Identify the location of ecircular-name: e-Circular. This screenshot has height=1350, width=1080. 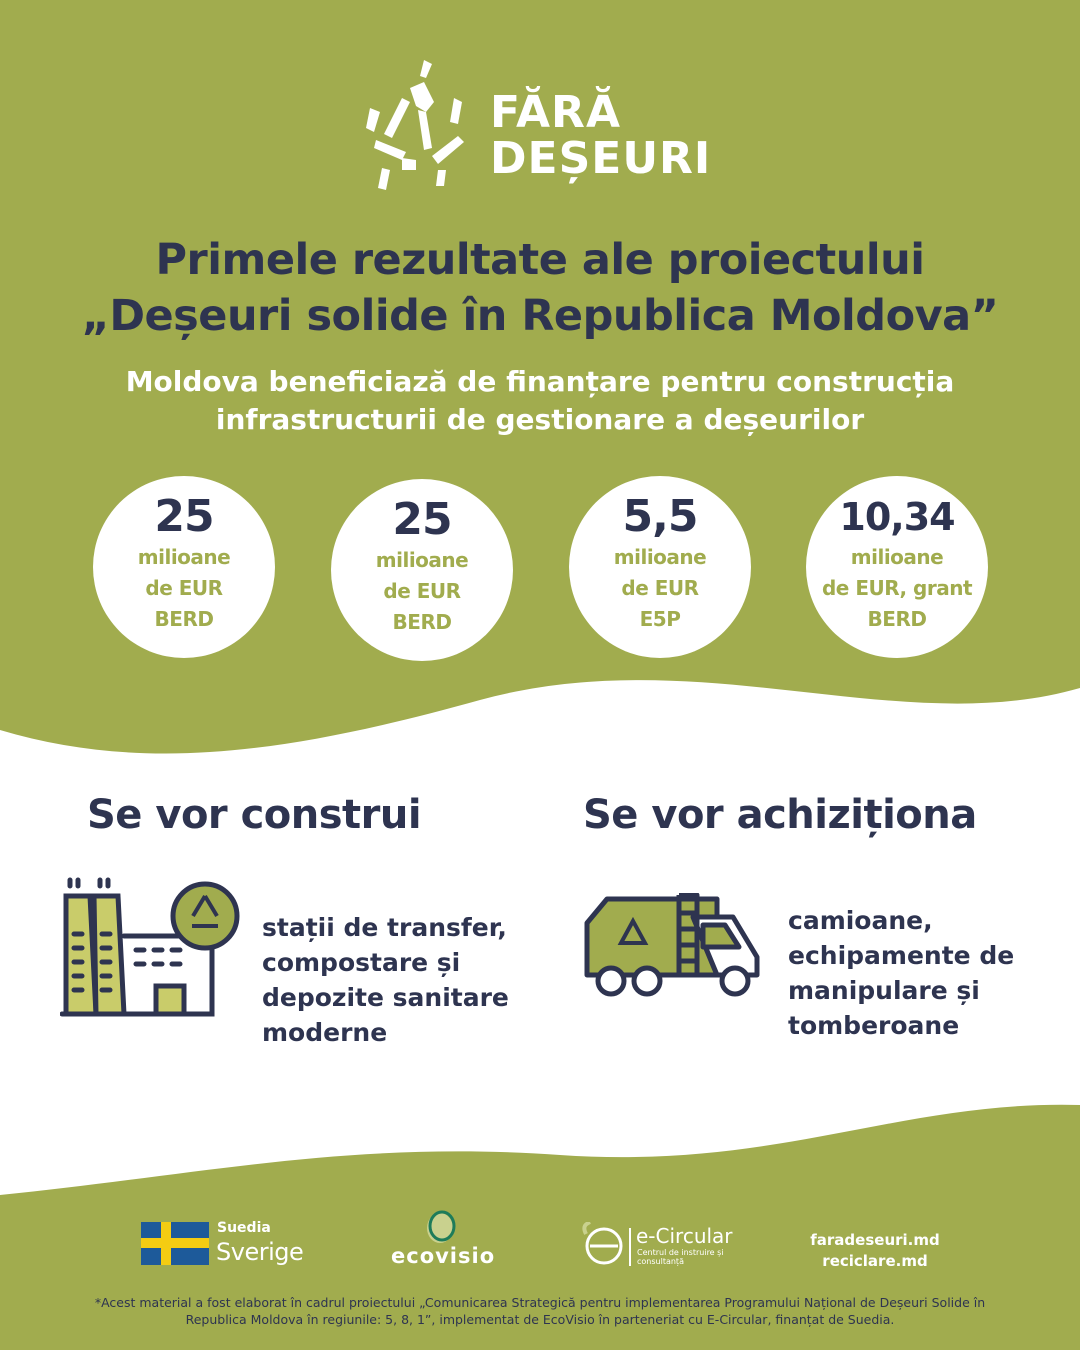
(684, 1236).